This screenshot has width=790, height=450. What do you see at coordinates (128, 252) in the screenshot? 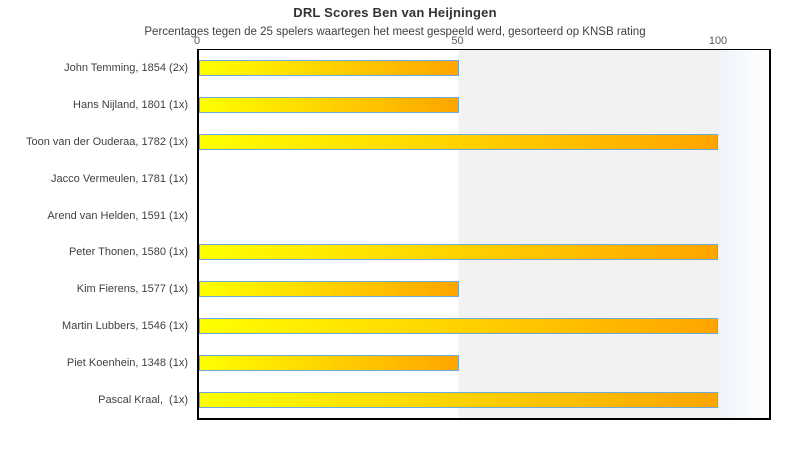
I see `y-axis-label: Peter Thonen, 1580 (1x)` at bounding box center [128, 252].